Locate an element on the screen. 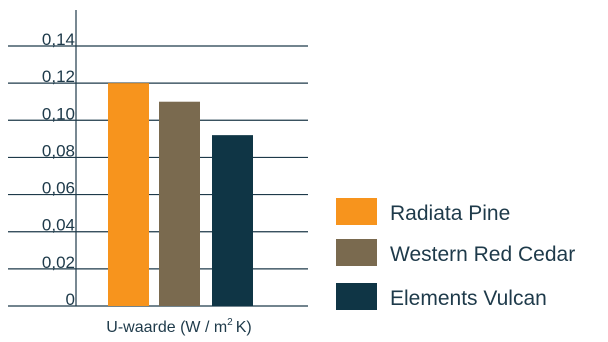 The image size is (608, 342). legend-label: Elements Vulcan is located at coordinates (468, 298).